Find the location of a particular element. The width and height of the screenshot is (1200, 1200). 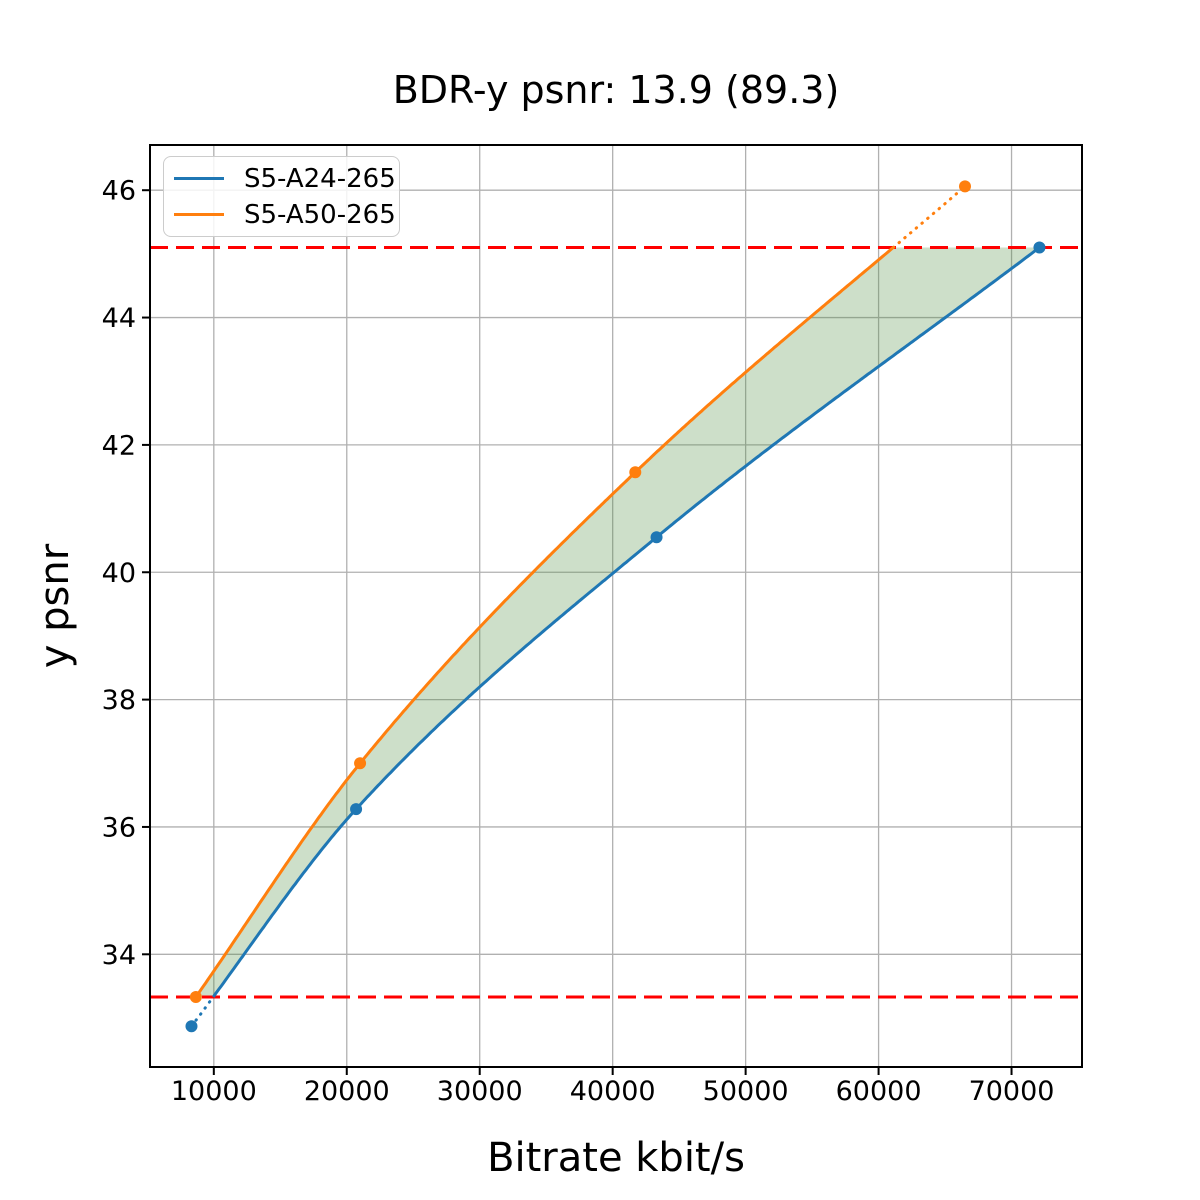

y-tick-label: 34 is located at coordinates (119, 955).